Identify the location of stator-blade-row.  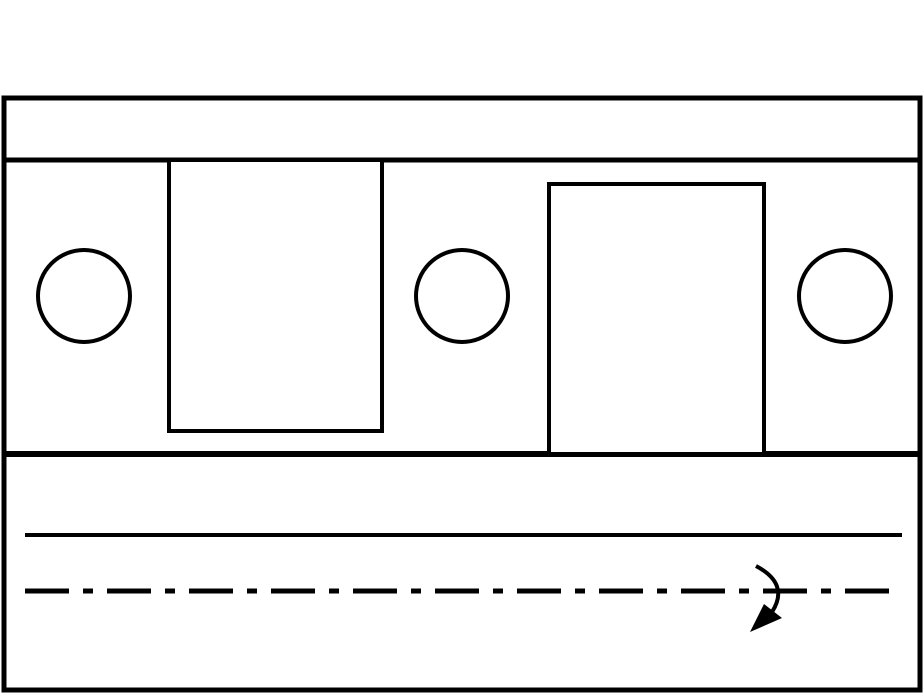
(275, 295).